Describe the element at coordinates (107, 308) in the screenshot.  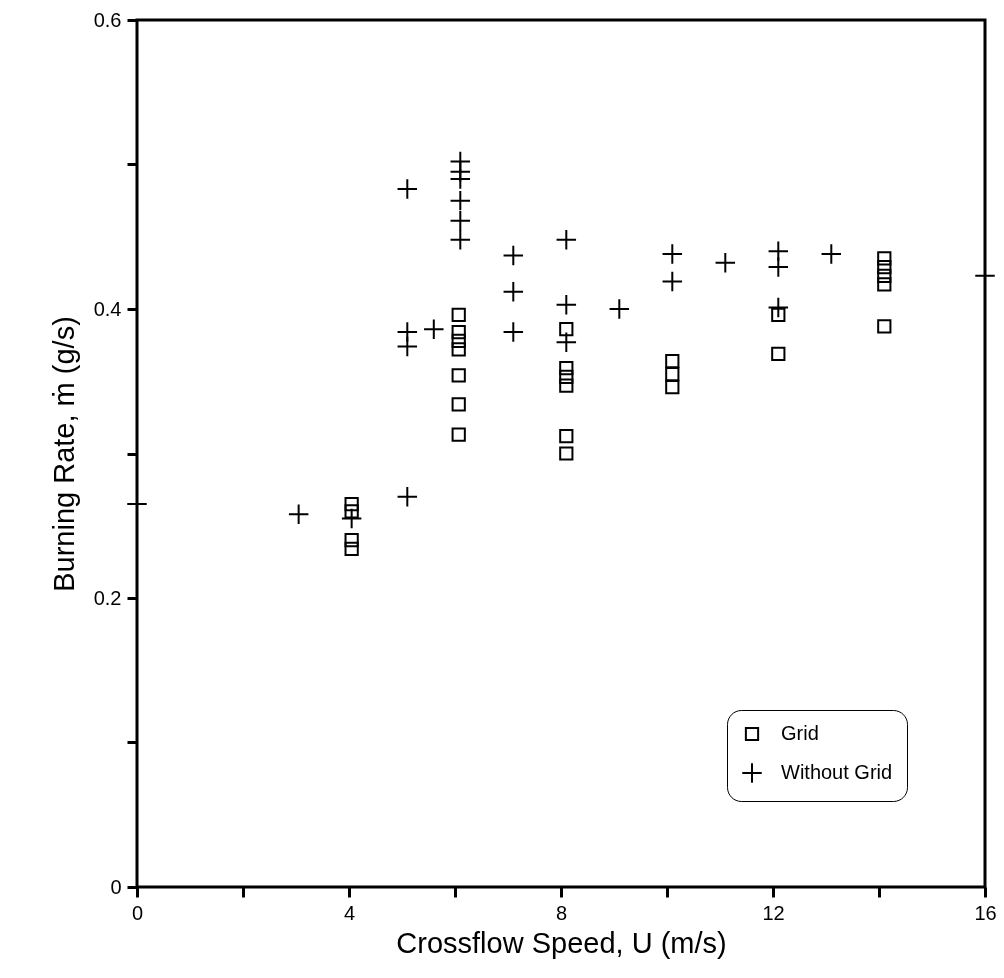
I see `y-tick-label: 0.4` at that location.